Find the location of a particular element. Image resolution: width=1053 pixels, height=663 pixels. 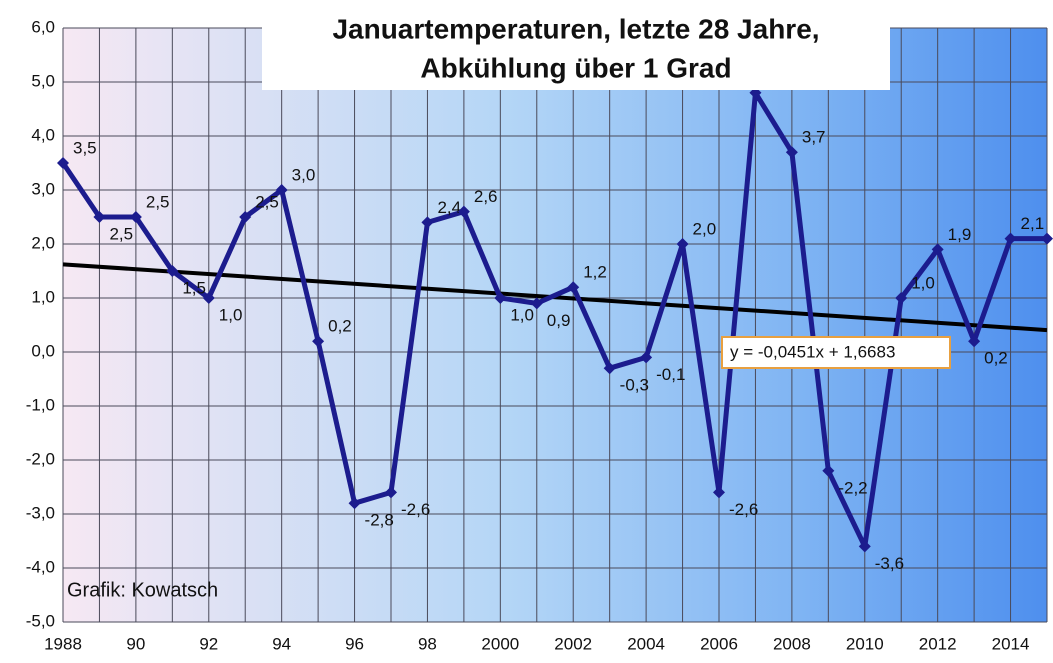

x-tick-label: 90 is located at coordinates (135, 643).